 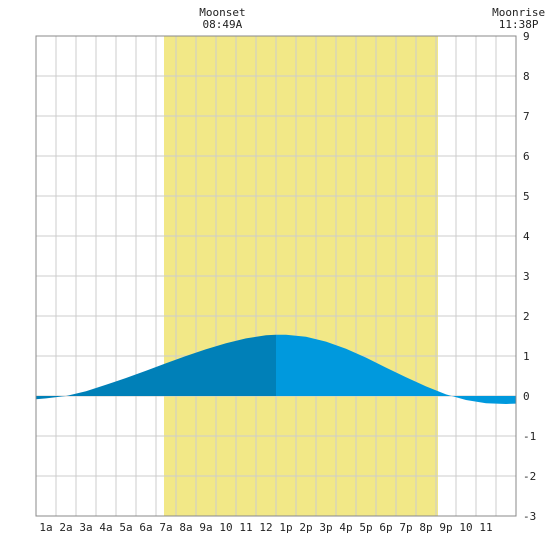 What do you see at coordinates (526, 356) in the screenshot?
I see `y-tick-label: 1` at bounding box center [526, 356].